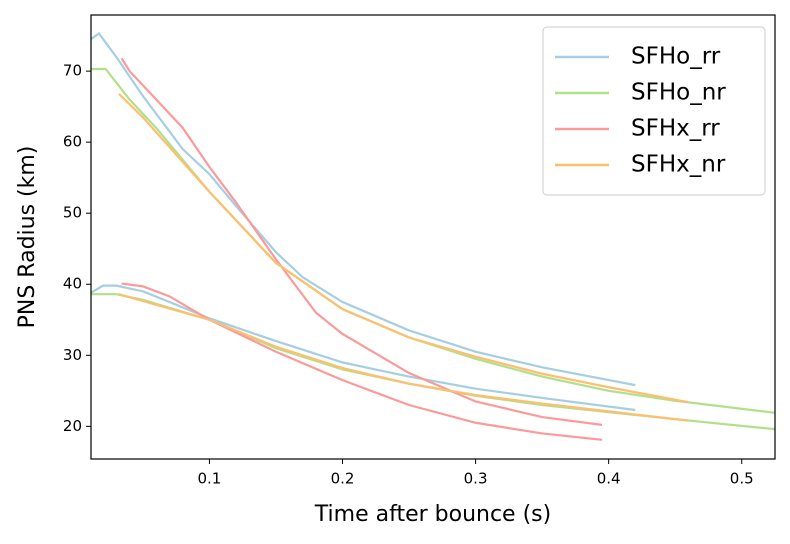 The image size is (790, 544). I want to click on x-axis-label: Time after bounce (s), so click(432, 514).